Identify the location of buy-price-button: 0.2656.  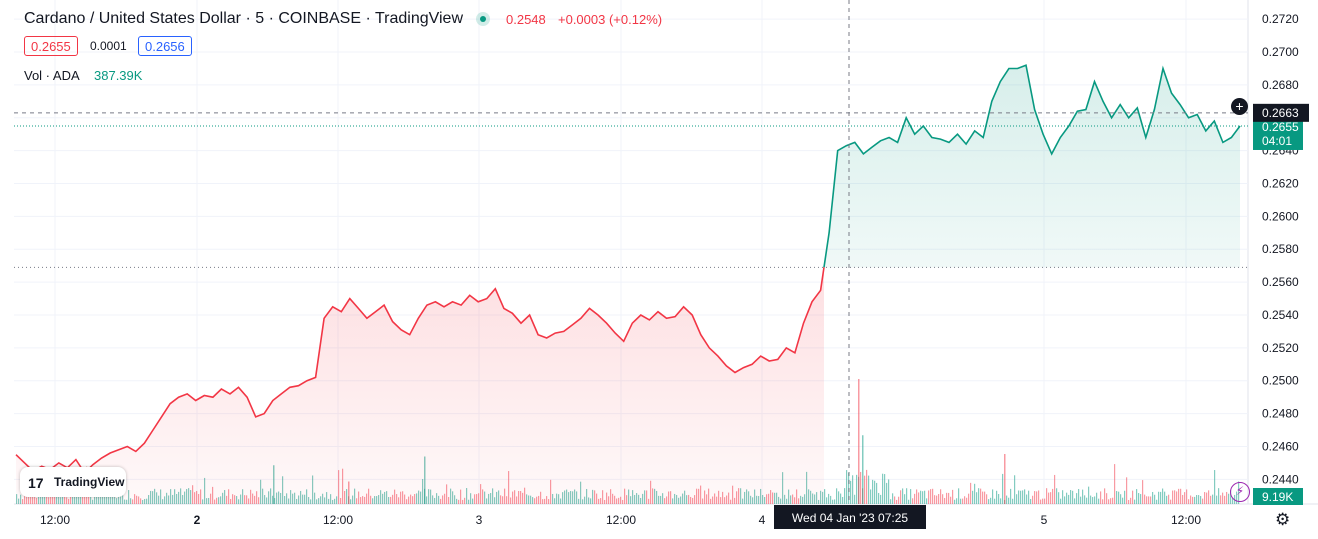
(165, 46).